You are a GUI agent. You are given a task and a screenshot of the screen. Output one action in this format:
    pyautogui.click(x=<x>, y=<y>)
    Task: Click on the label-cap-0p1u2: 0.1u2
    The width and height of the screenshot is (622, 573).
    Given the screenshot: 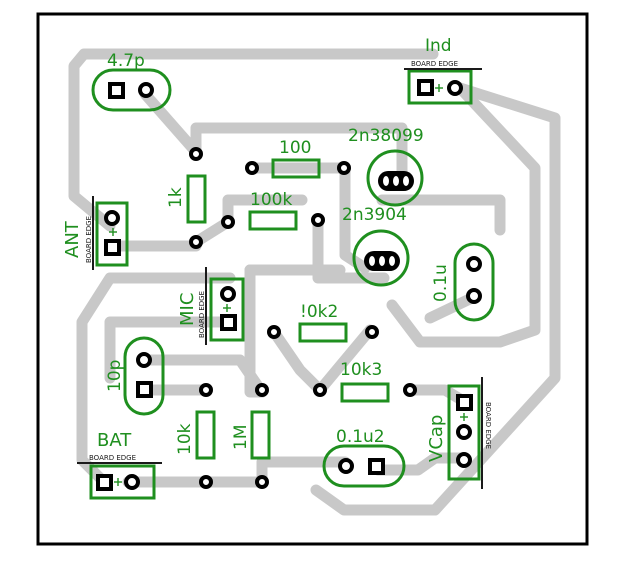 What is the action you would take?
    pyautogui.click(x=360, y=437)
    